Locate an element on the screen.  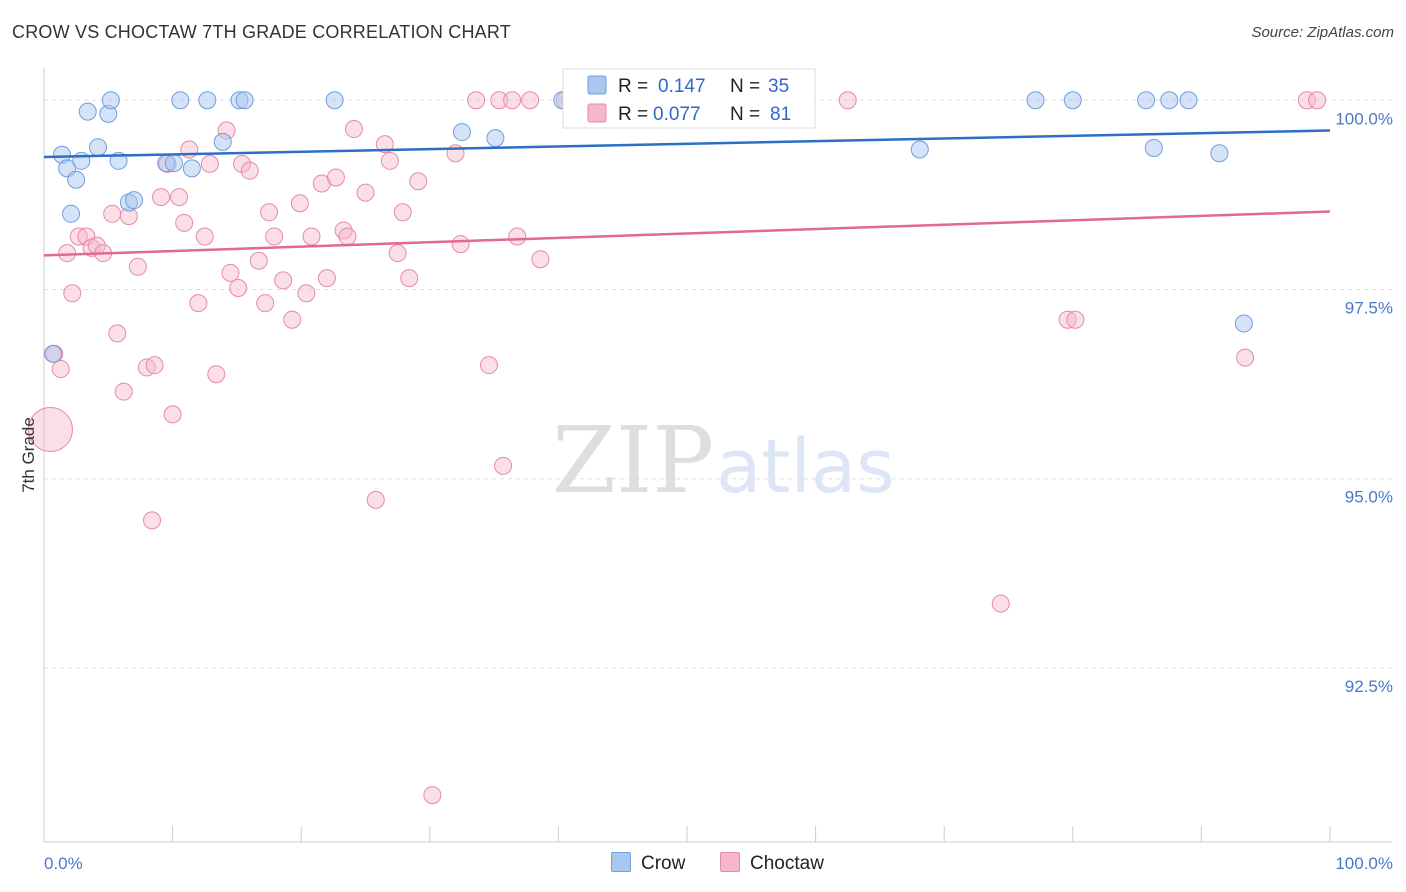
bottom-legend-choctaw-swatch is located at coordinates (730, 862).